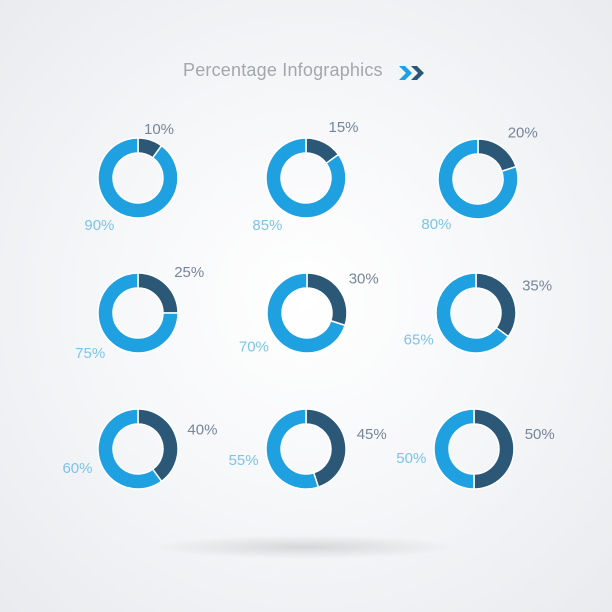 The height and width of the screenshot is (612, 612). Describe the element at coordinates (99, 225) in the screenshot. I see `label-primary: 90%` at that location.